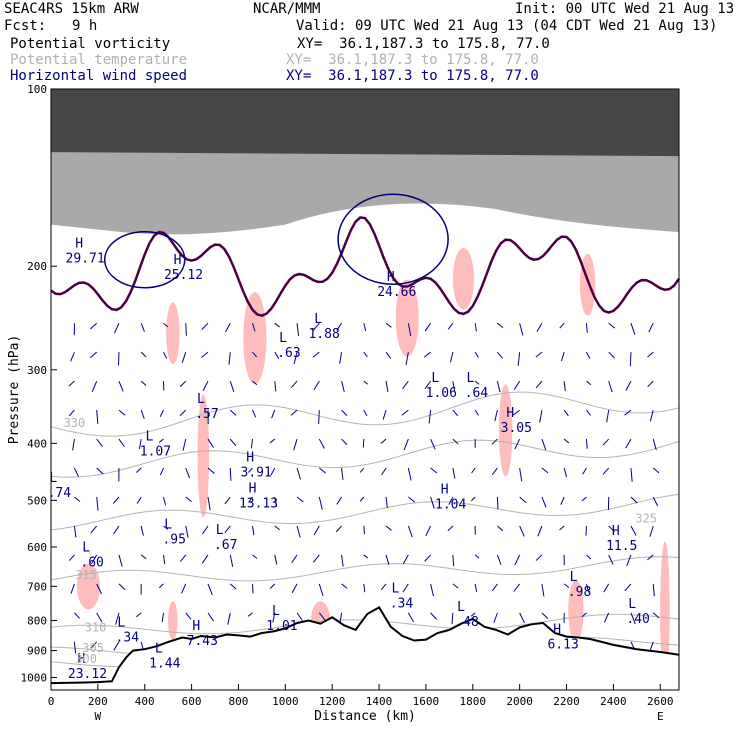  I want to click on extremum-value: 11.5, so click(621, 546).